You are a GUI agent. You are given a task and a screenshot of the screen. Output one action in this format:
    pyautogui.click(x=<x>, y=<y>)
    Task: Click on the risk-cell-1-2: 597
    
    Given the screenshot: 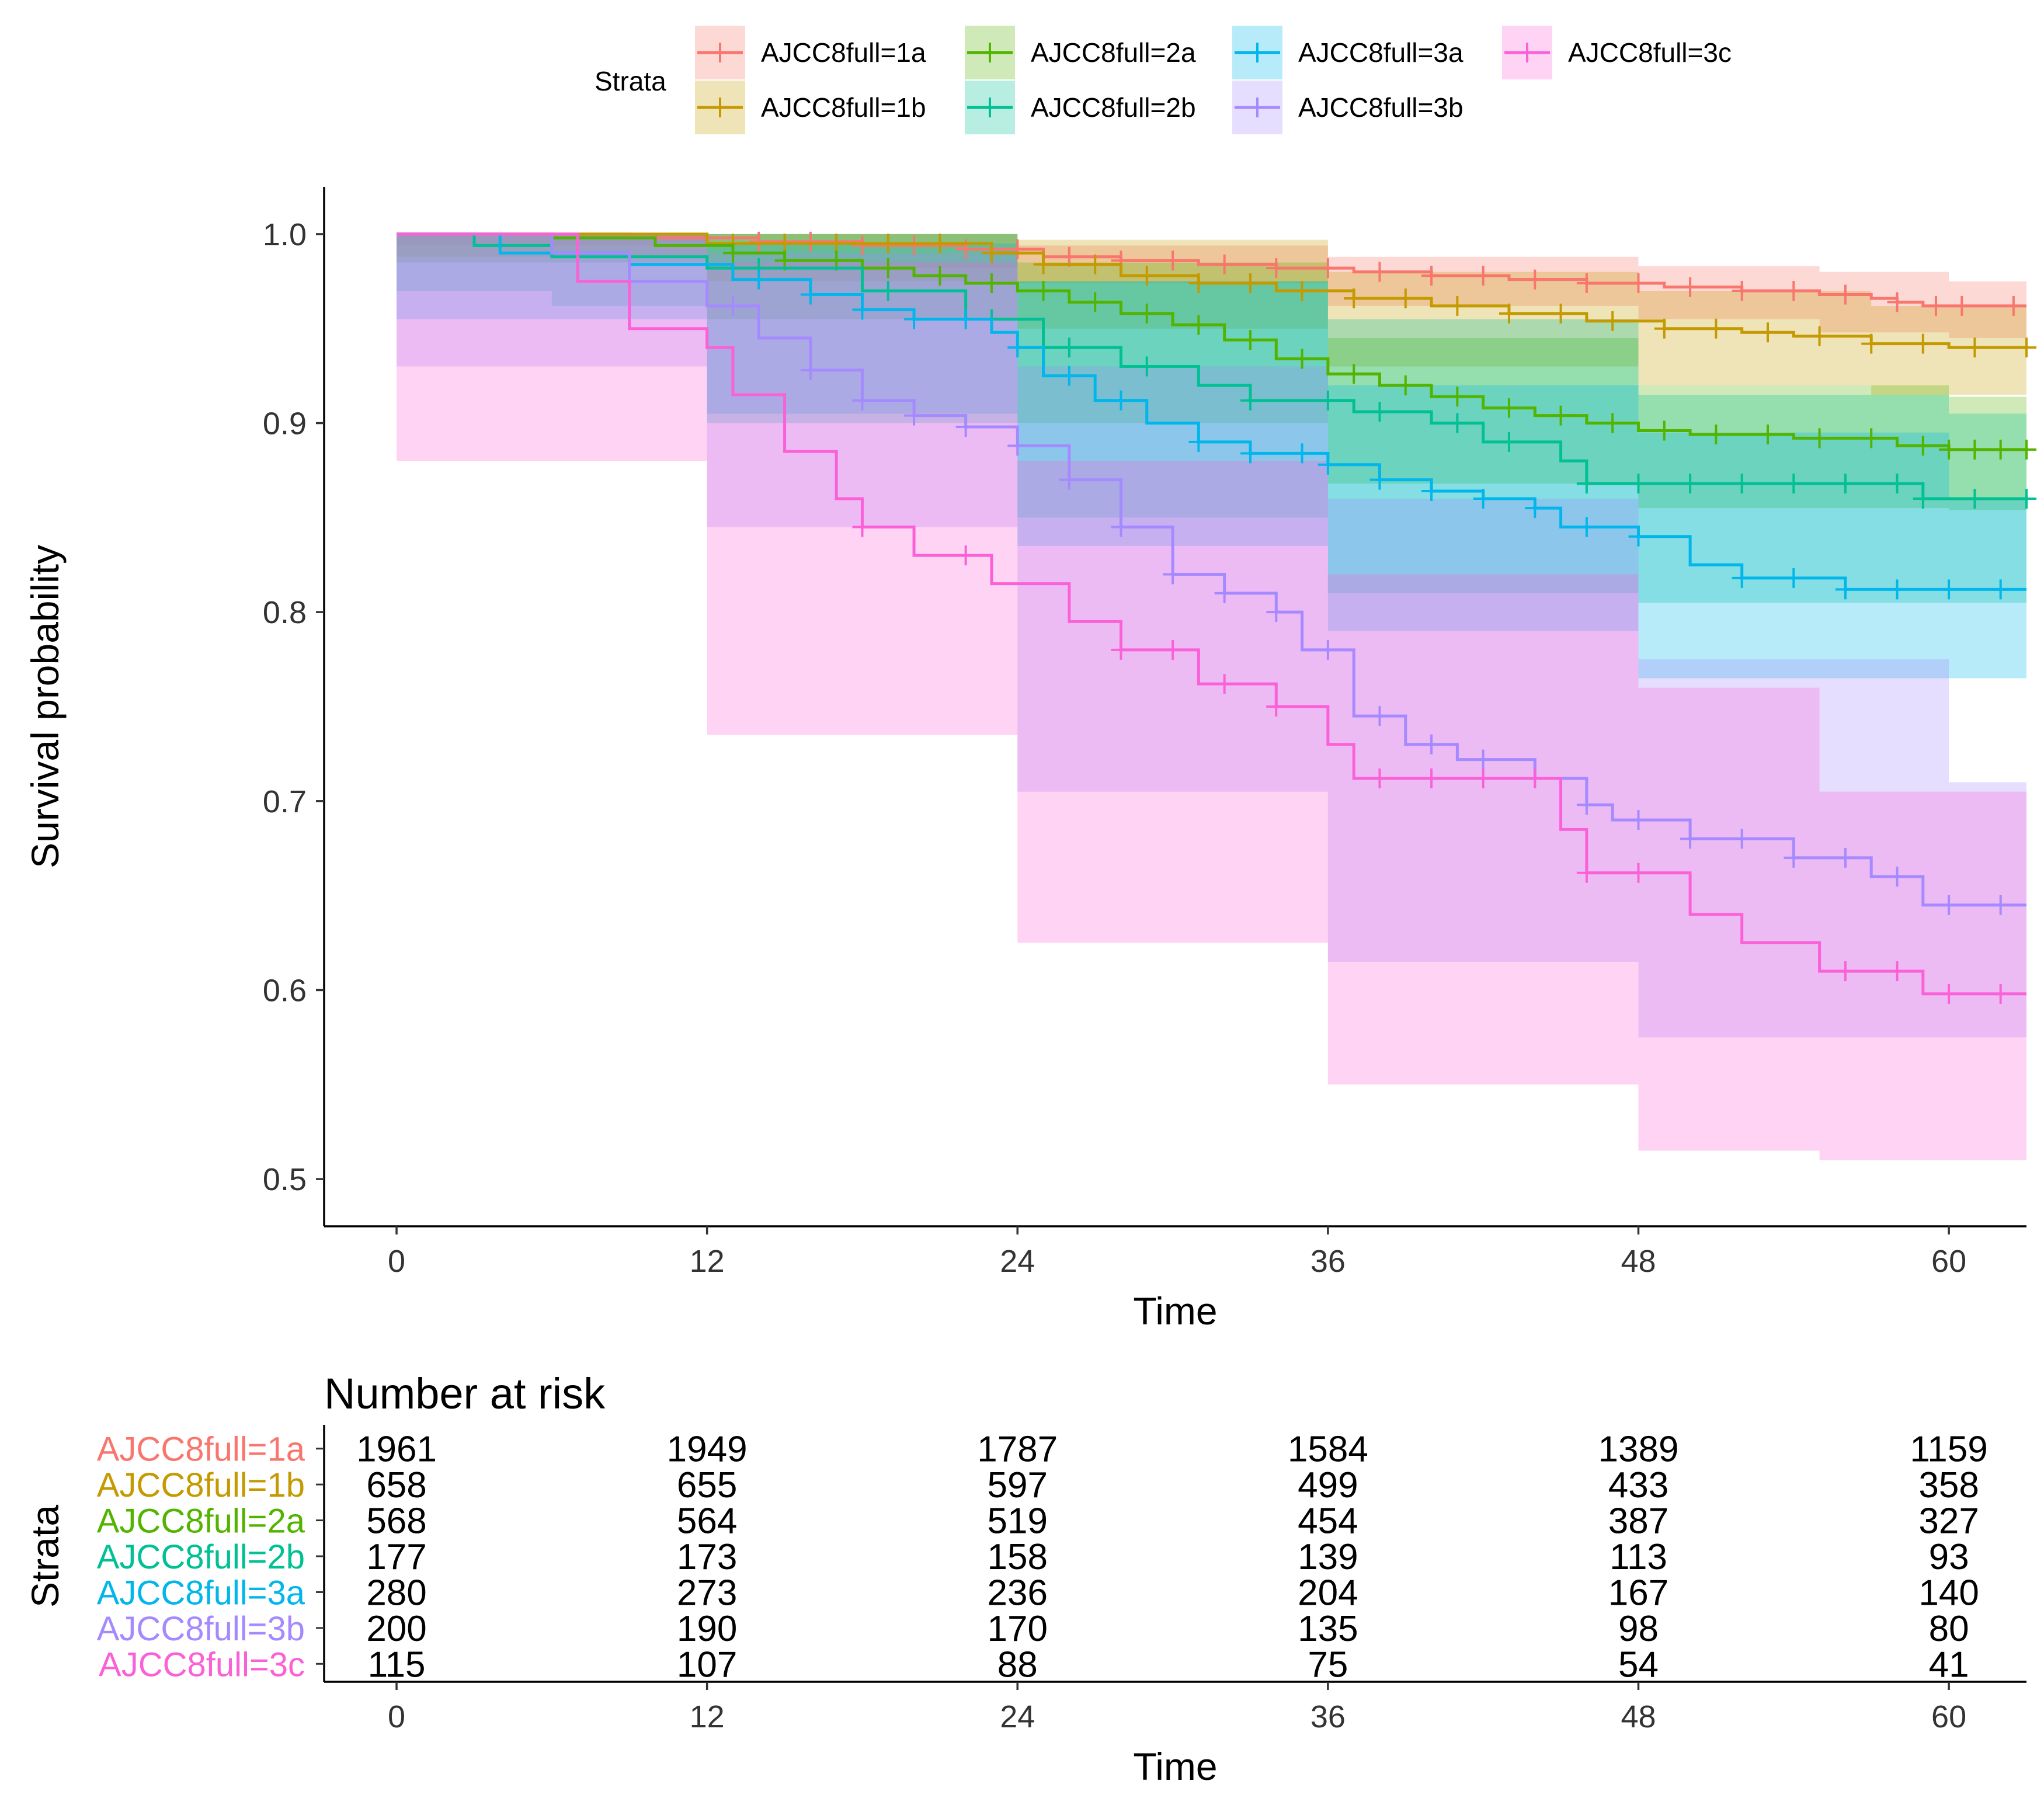 What is the action you would take?
    pyautogui.click(x=1018, y=1485)
    